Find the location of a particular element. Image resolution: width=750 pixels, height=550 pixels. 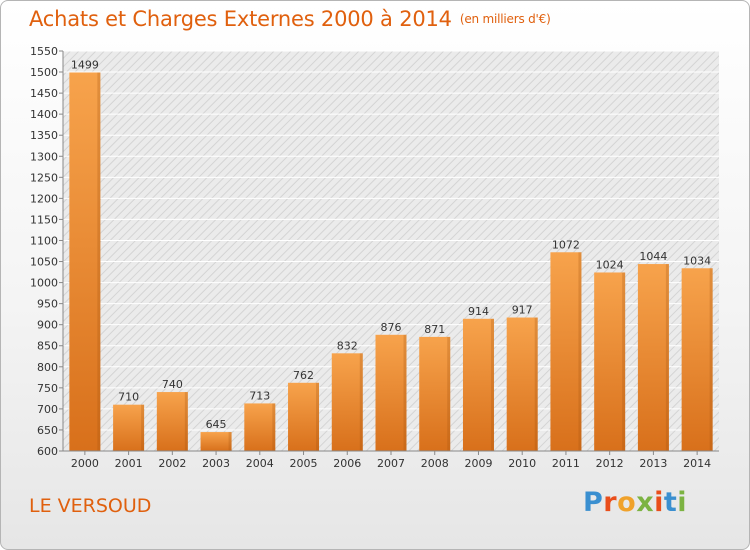

y-tick-label: 650 is located at coordinates (47, 430).